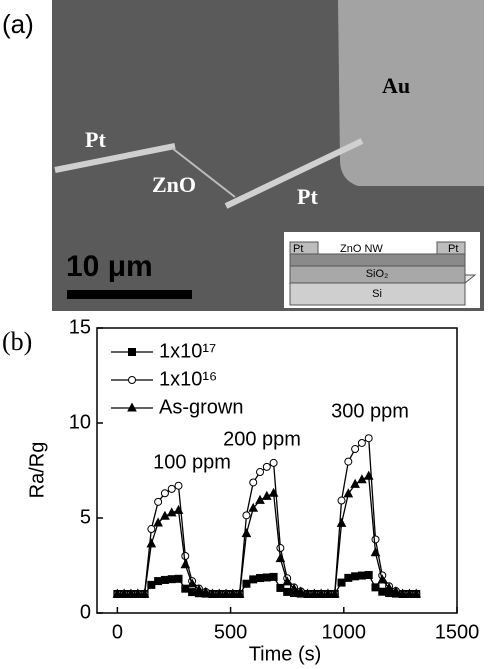  I want to click on inset-label: SiO₂, so click(377, 274).